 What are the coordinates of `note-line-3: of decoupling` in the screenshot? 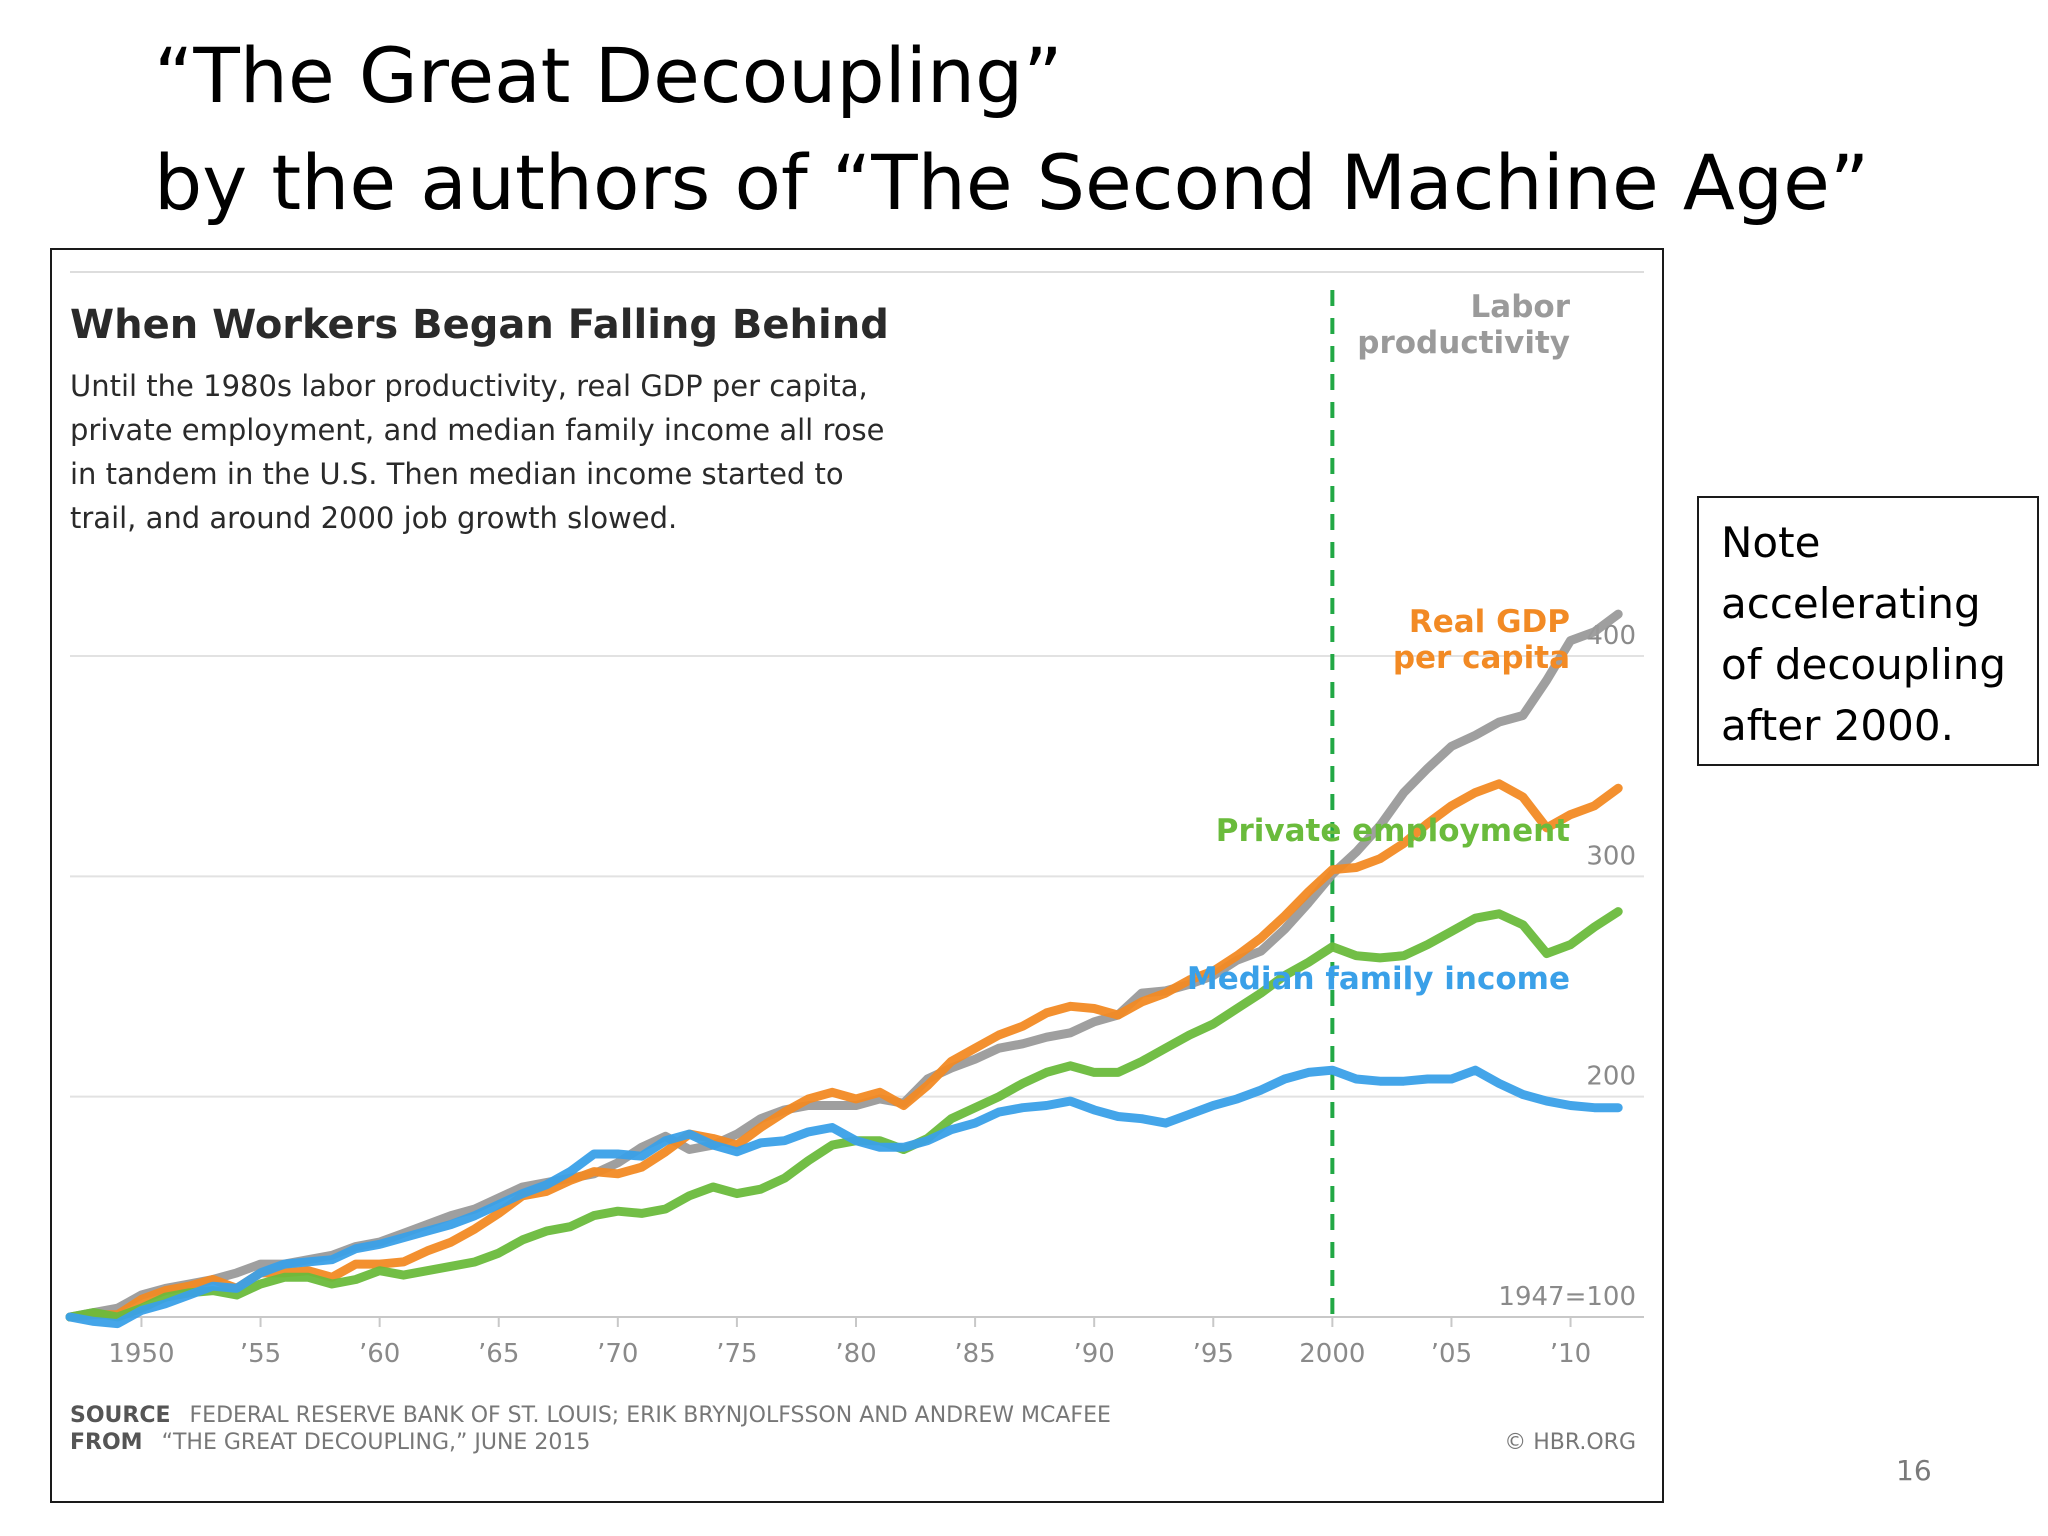 It's located at (1864, 664).